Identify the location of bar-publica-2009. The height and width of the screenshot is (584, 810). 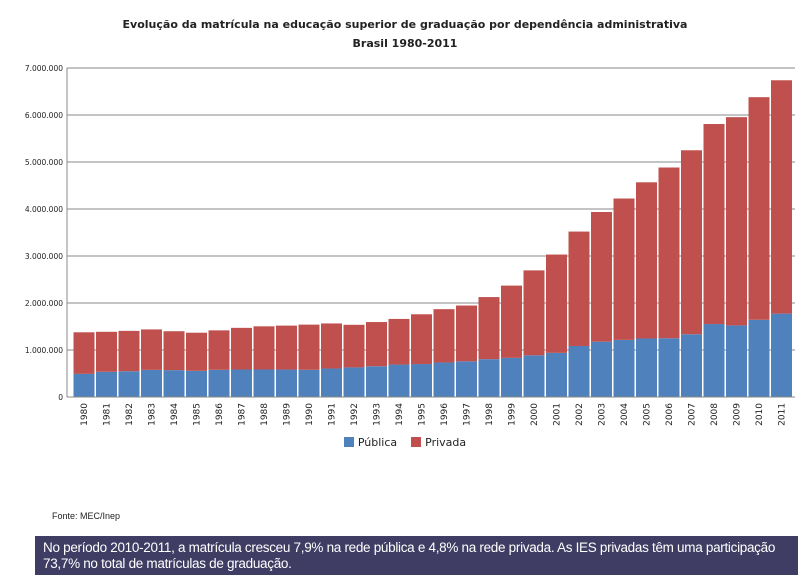
(736, 361).